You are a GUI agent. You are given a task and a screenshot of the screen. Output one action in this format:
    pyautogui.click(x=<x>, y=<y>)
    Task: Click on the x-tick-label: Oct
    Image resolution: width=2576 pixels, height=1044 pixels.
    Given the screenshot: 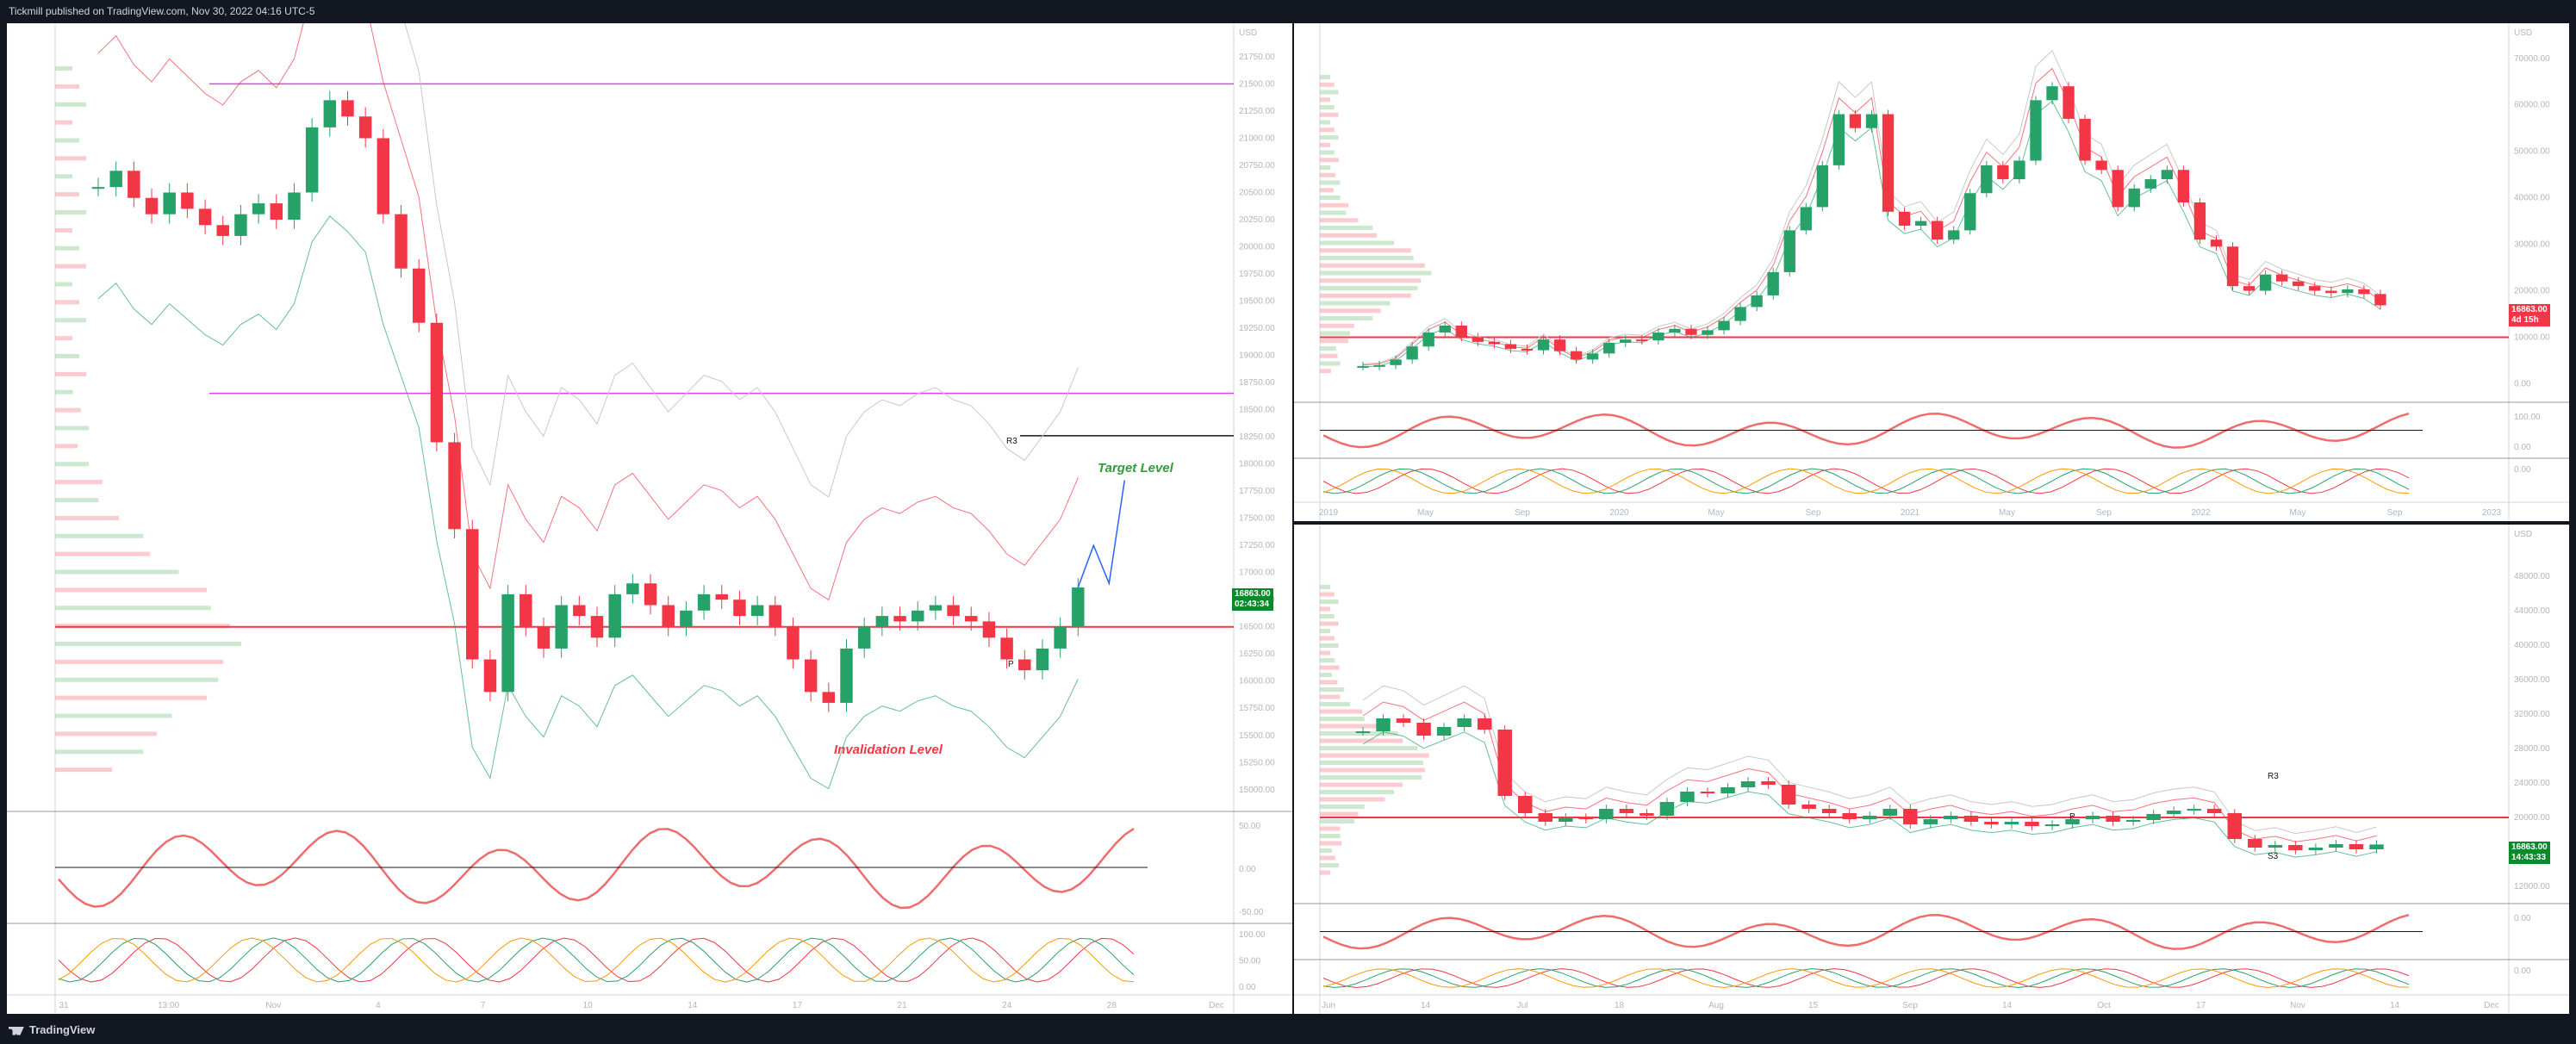 What is the action you would take?
    pyautogui.click(x=2104, y=1006)
    